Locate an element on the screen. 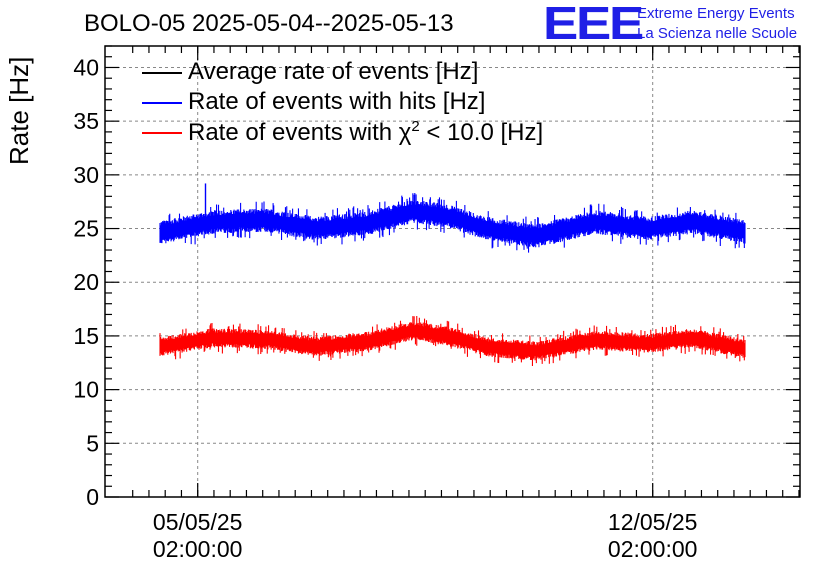 The image size is (836, 572). eee-logo-mark: EEE is located at coordinates (593, 24).